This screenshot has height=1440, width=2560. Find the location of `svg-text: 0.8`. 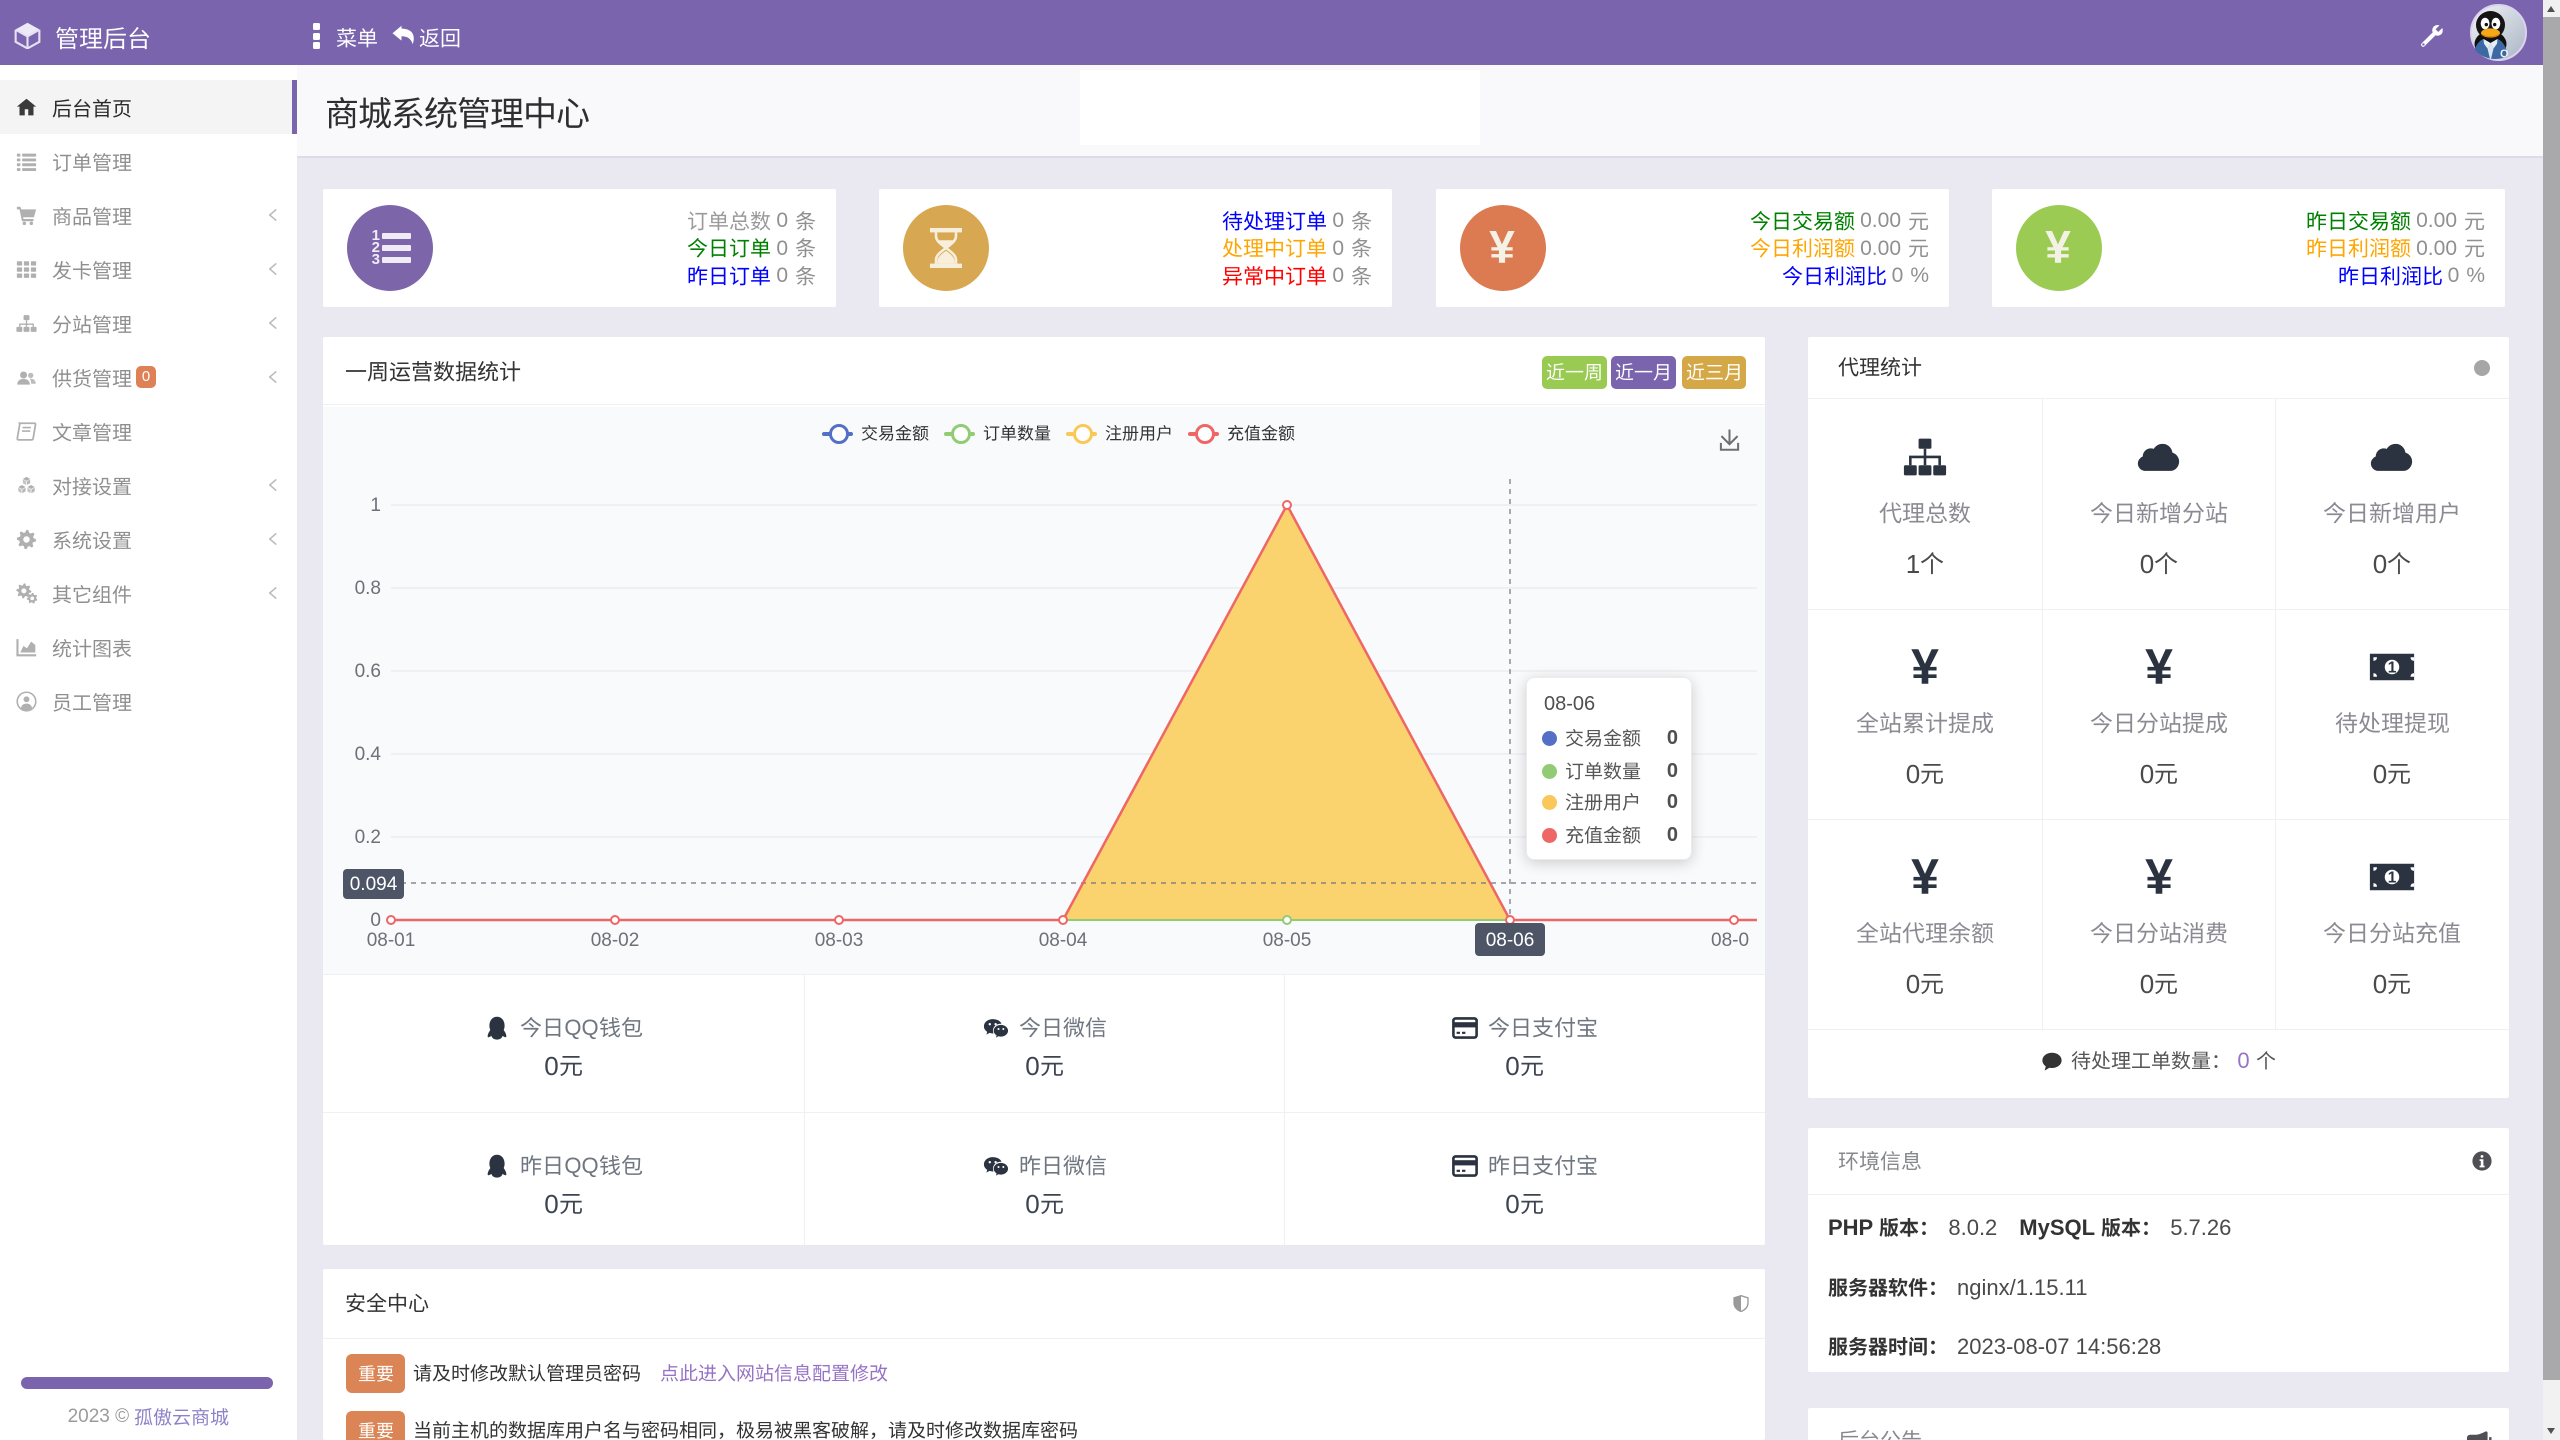

svg-text: 0.8 is located at coordinates (368, 588).